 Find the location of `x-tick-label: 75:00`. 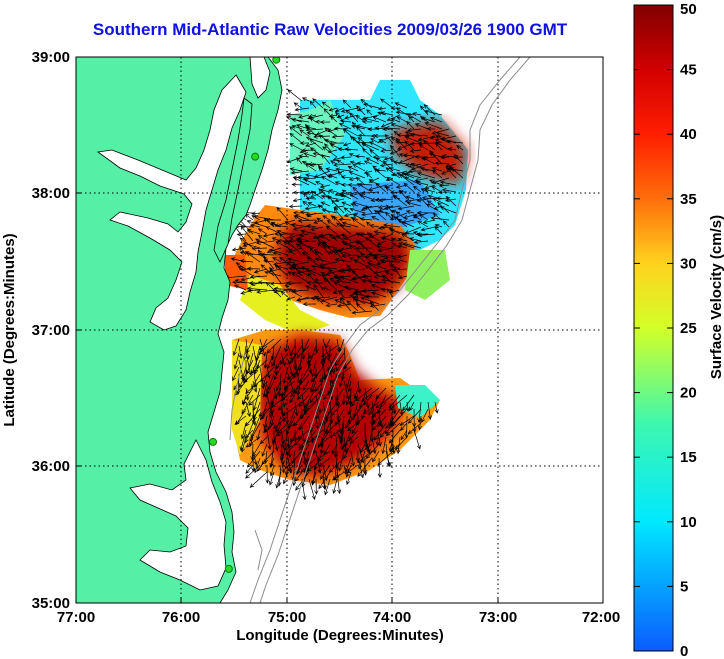

x-tick-label: 75:00 is located at coordinates (287, 617).